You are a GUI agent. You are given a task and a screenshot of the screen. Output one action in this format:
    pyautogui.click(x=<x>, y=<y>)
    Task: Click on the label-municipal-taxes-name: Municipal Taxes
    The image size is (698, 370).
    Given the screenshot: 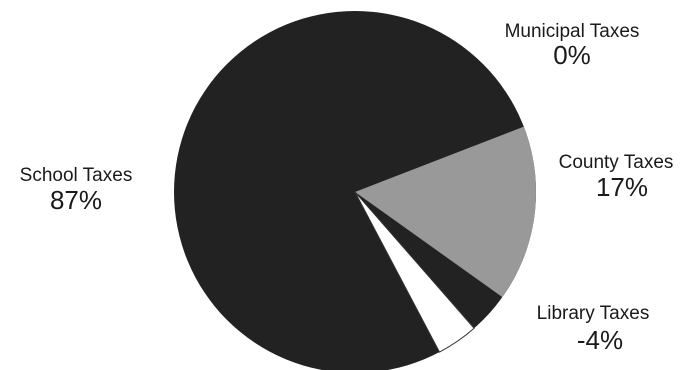 What is the action you would take?
    pyautogui.click(x=572, y=31)
    